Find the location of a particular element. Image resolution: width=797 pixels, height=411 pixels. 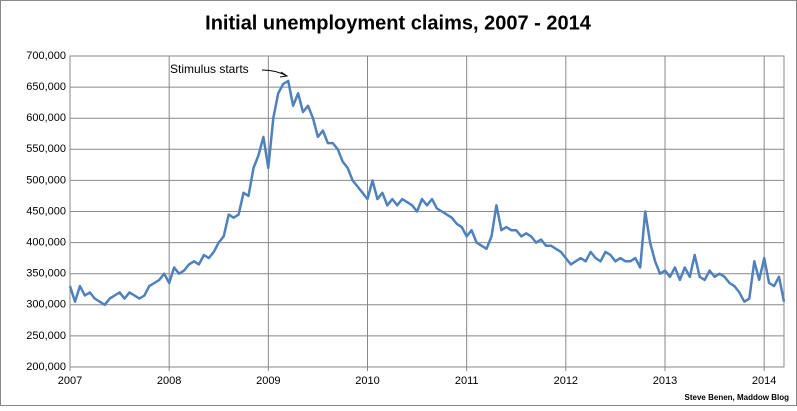

x-tick-label: 2009 is located at coordinates (268, 381).